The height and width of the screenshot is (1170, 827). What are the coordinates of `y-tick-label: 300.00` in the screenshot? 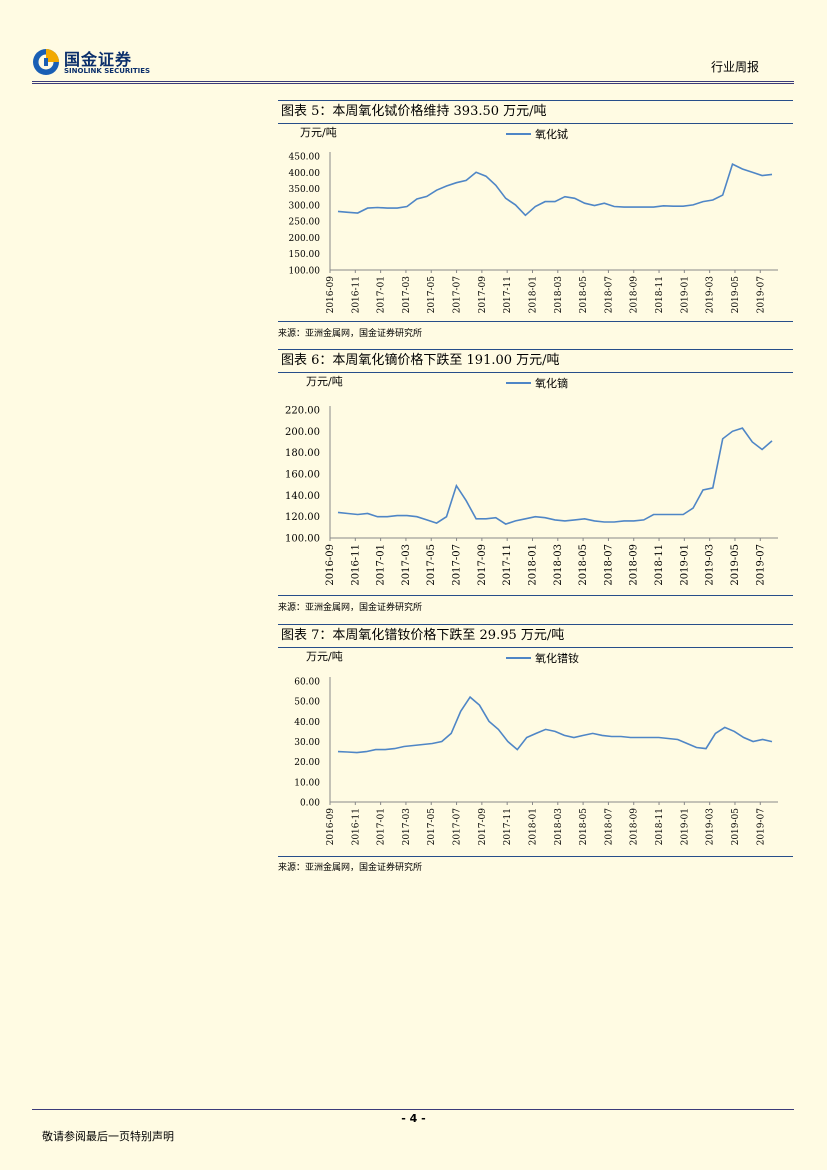 It's located at (305, 206).